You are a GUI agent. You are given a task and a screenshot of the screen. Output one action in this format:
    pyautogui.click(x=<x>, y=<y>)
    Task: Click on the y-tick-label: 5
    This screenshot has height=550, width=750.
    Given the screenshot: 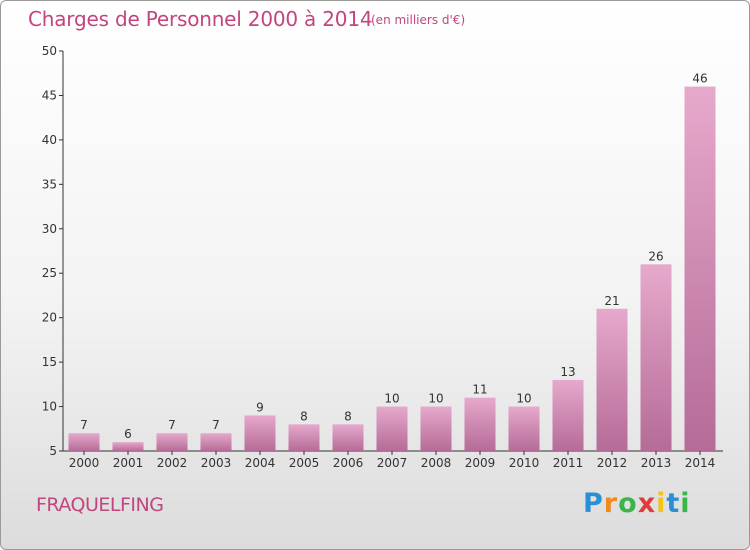 What is the action you would take?
    pyautogui.click(x=53, y=451)
    